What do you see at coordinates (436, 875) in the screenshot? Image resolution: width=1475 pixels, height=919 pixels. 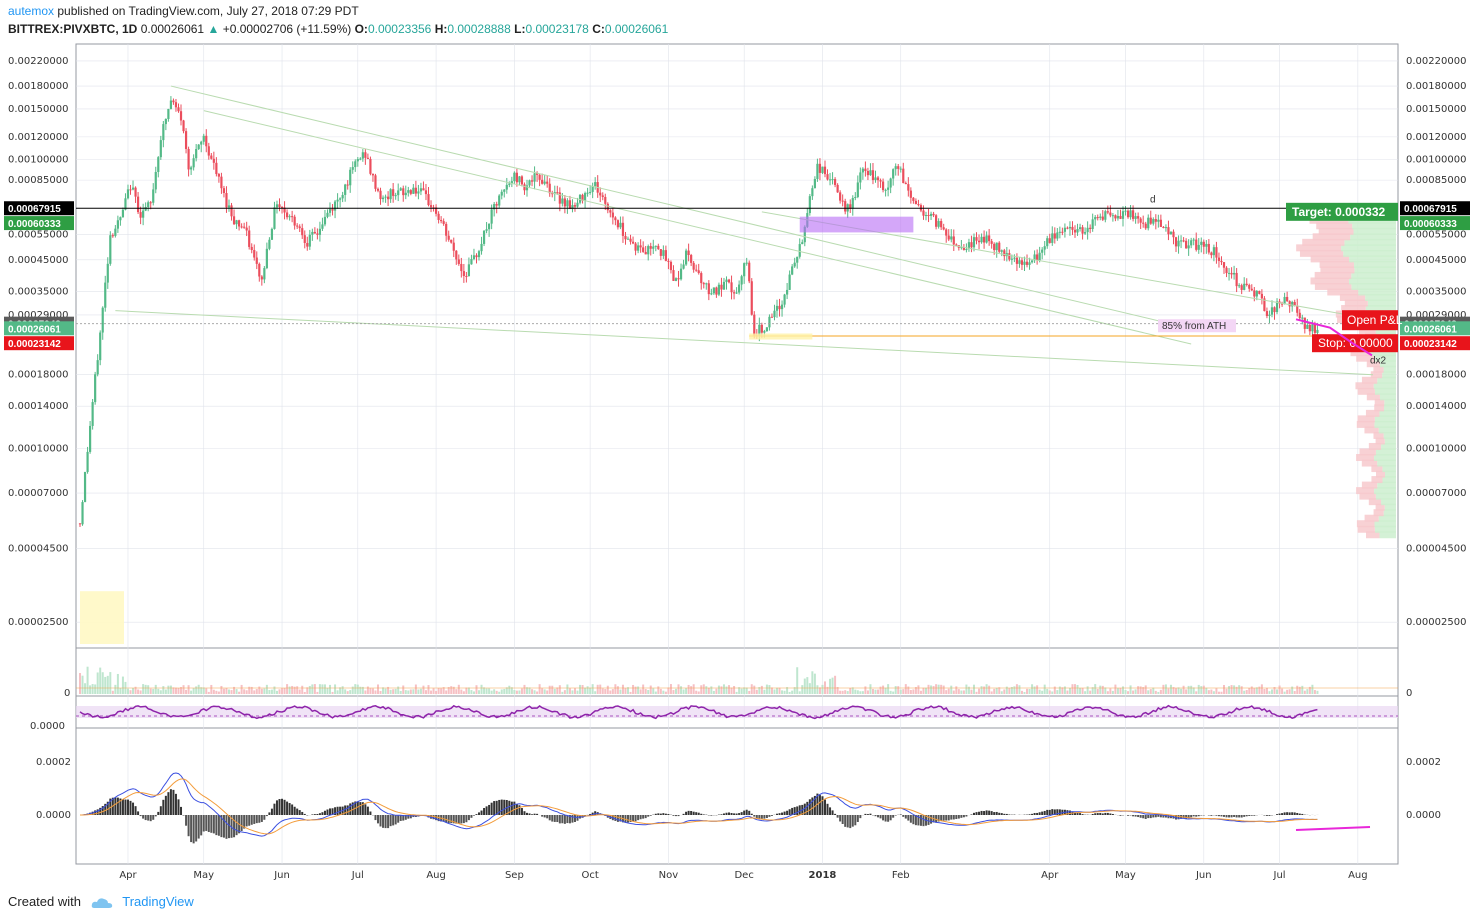 I see `time-tick: Aug` at bounding box center [436, 875].